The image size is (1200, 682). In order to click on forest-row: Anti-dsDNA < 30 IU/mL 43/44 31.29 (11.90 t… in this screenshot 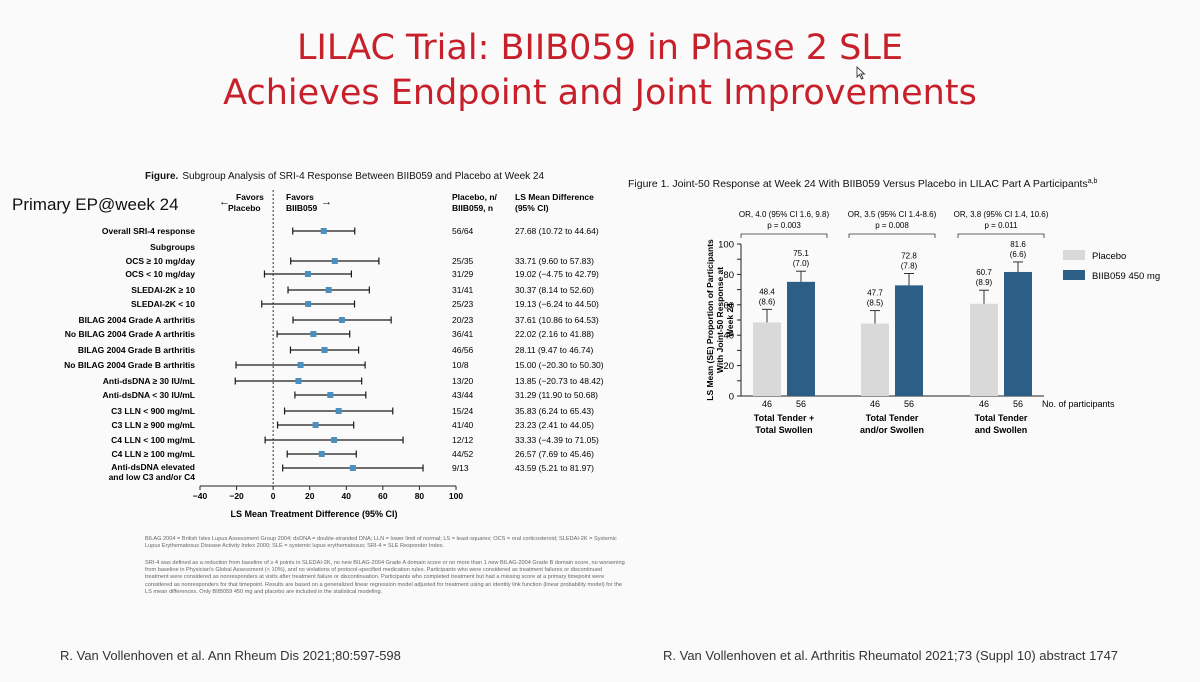, I will do `click(351, 395)`.